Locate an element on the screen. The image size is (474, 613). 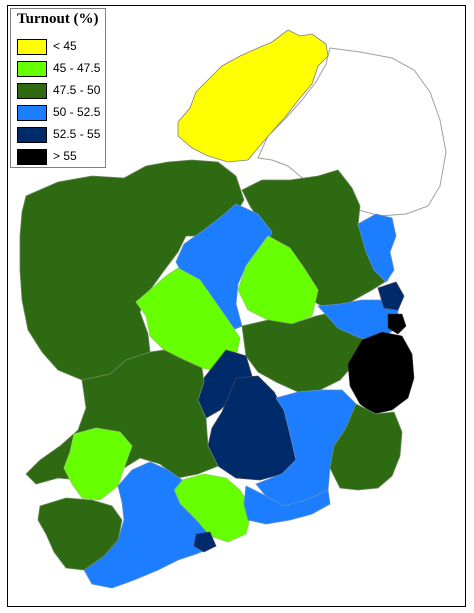
region-fingal is located at coordinates (391, 296).